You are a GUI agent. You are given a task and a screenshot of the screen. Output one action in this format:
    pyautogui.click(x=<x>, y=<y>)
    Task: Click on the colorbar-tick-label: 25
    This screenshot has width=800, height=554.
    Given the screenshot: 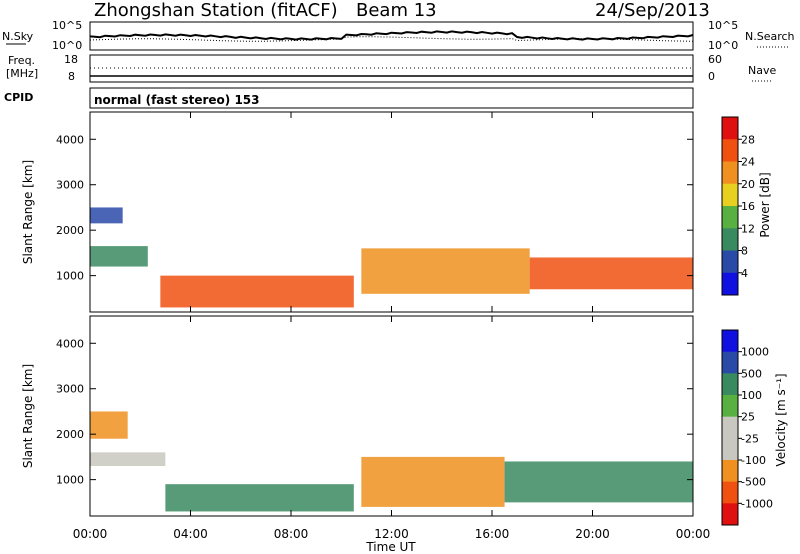 What is the action you would take?
    pyautogui.click(x=748, y=417)
    